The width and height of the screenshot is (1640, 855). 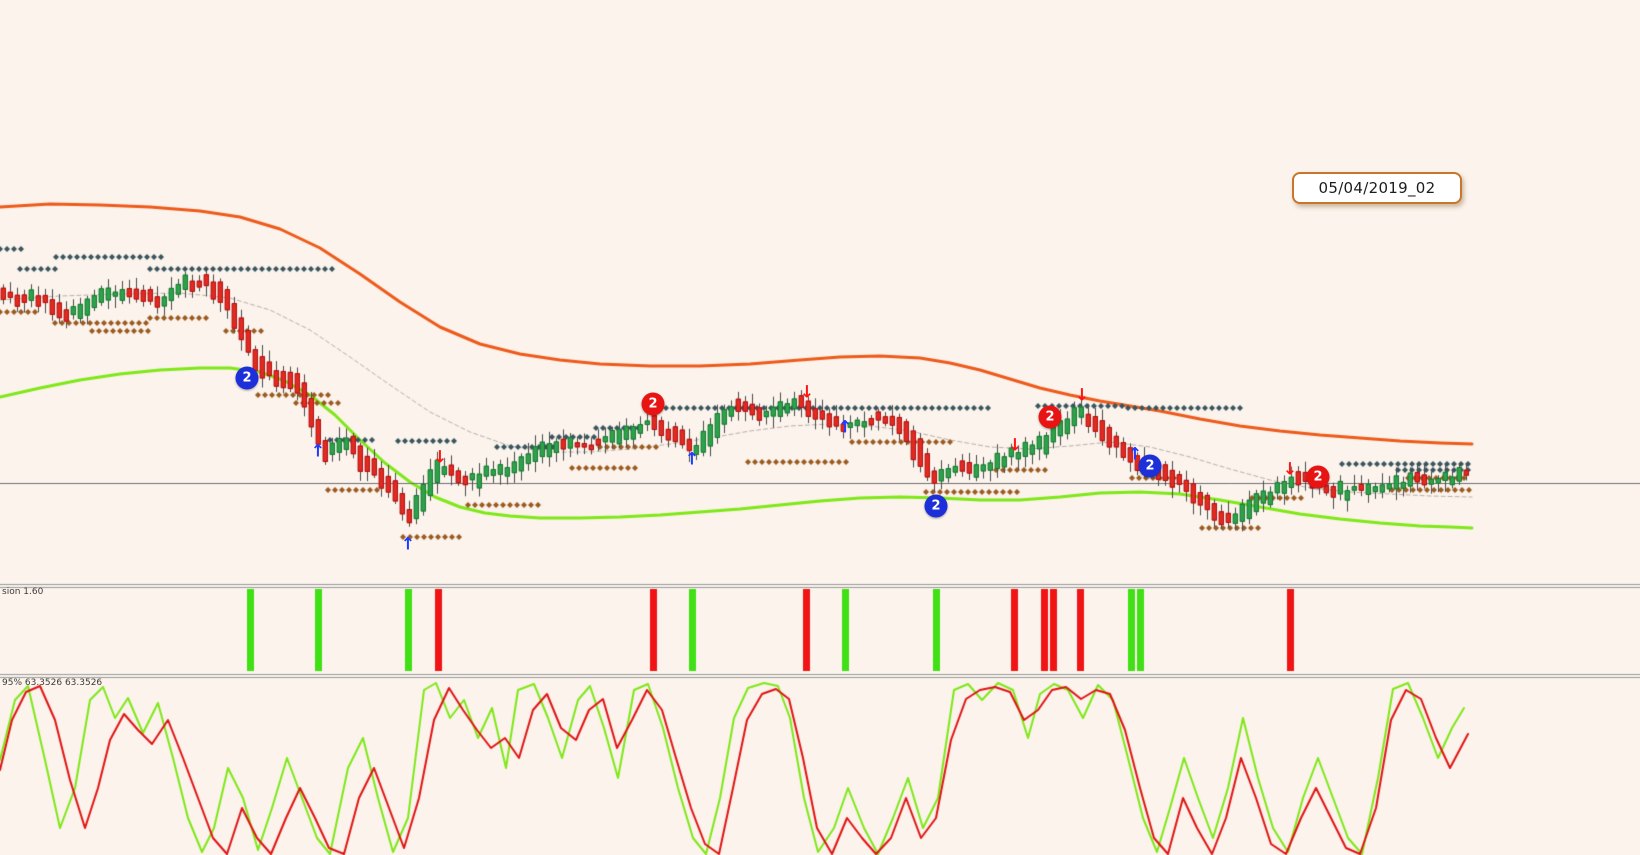 I want to click on date-label: 05/04/2019_02, so click(x=1377, y=188).